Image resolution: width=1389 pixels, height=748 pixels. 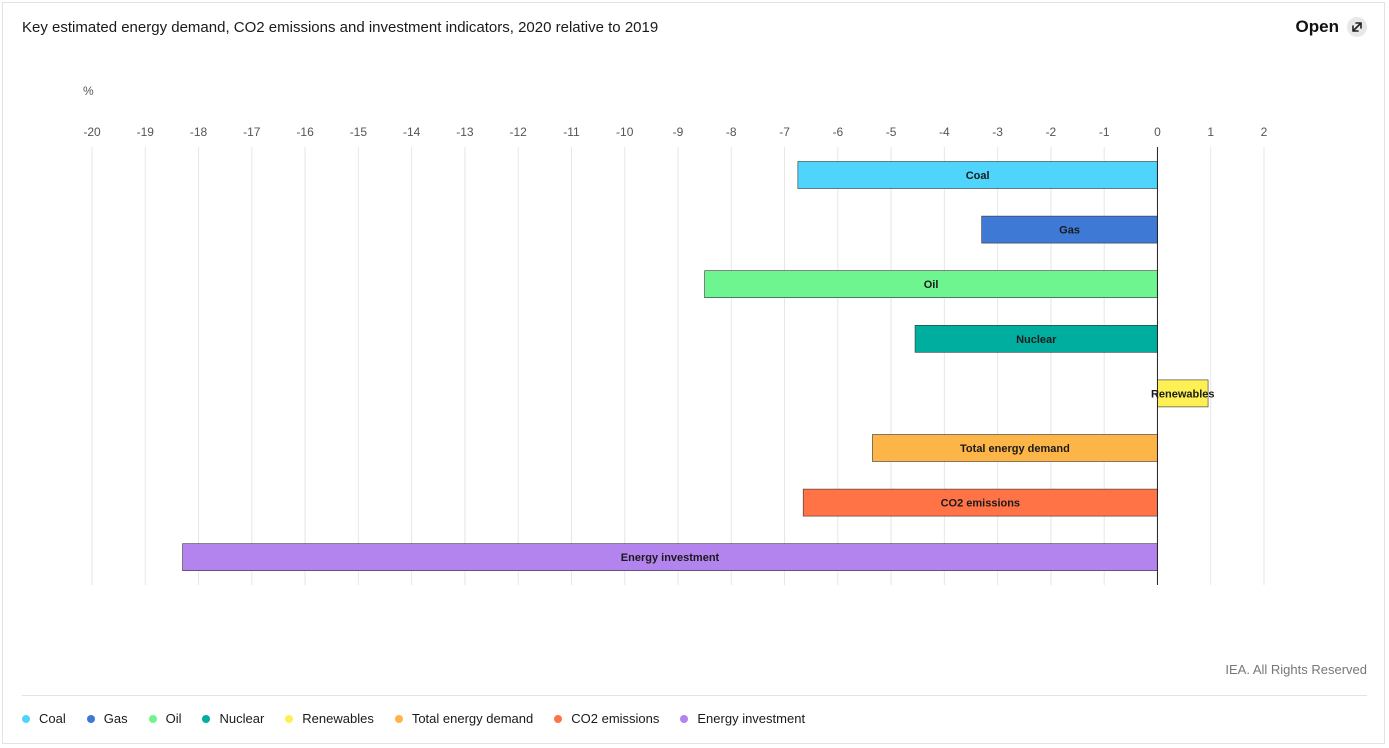 I want to click on x-tick-label: -2, so click(x=1051, y=132).